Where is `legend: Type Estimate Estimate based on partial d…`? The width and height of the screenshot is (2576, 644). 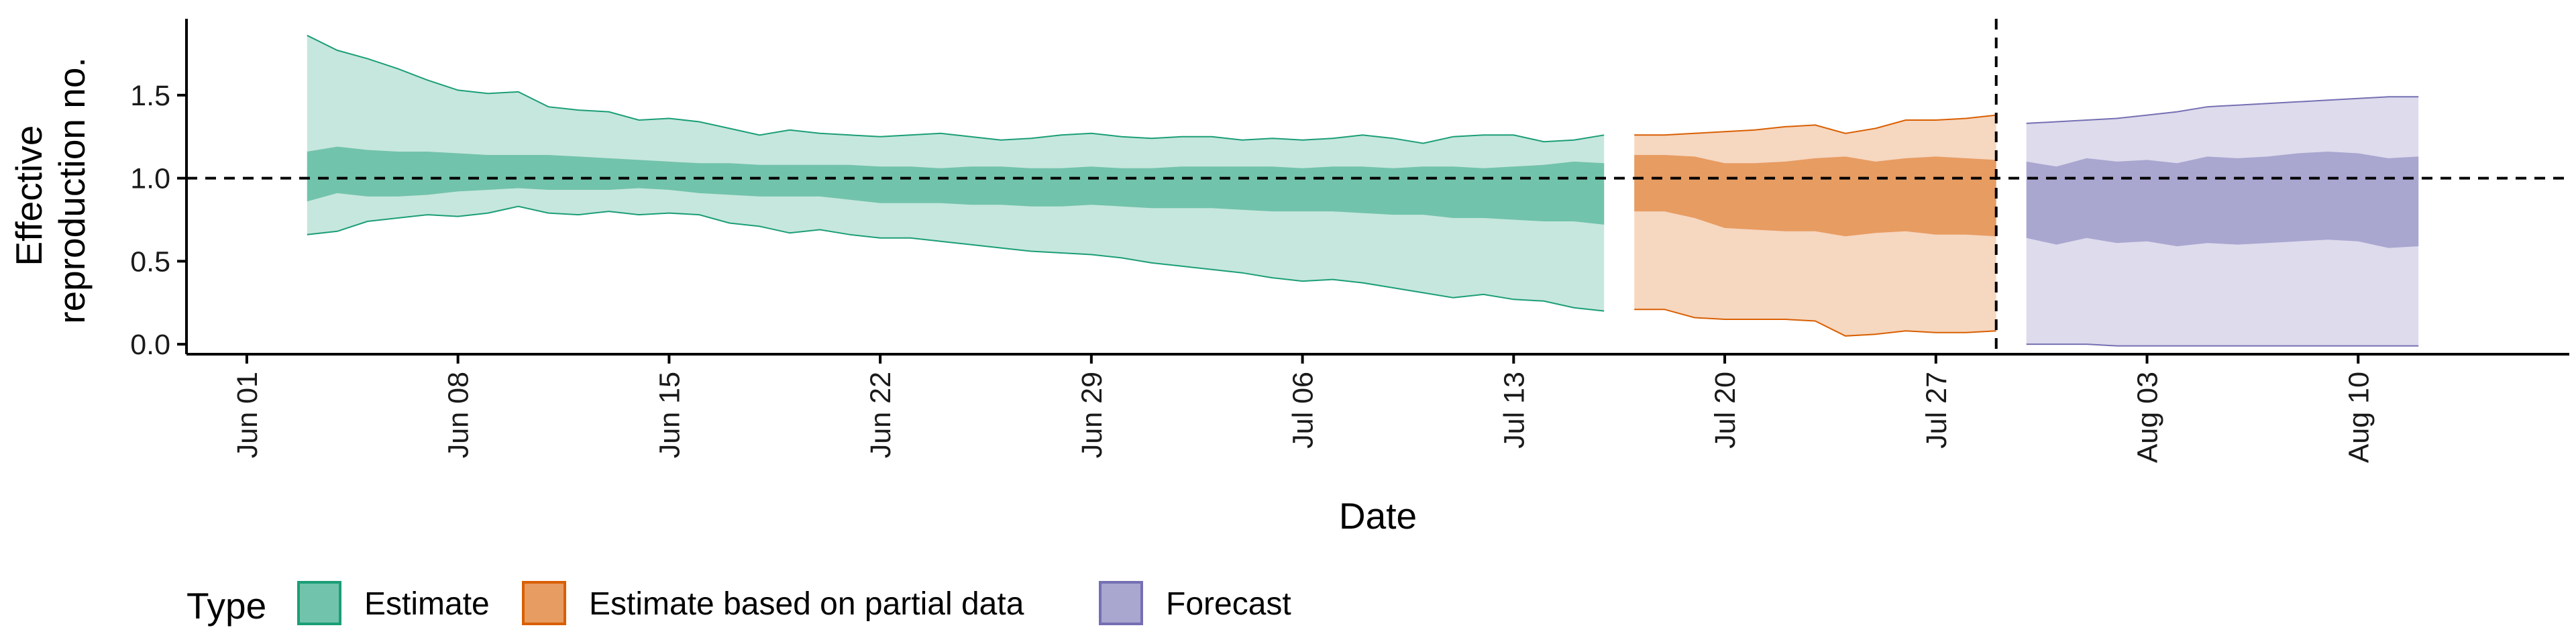 legend: Type Estimate Estimate based on partial d… is located at coordinates (738, 604).